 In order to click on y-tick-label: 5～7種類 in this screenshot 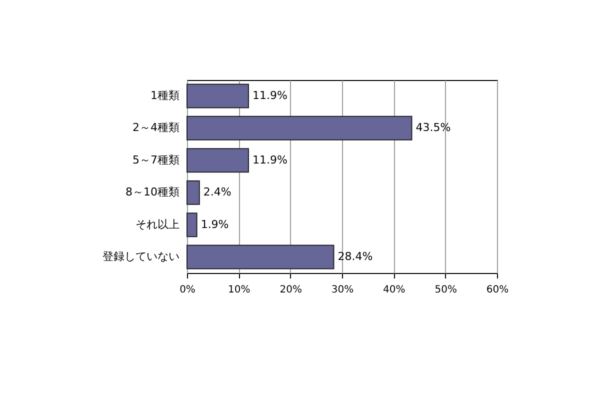, I will do `click(156, 159)`.